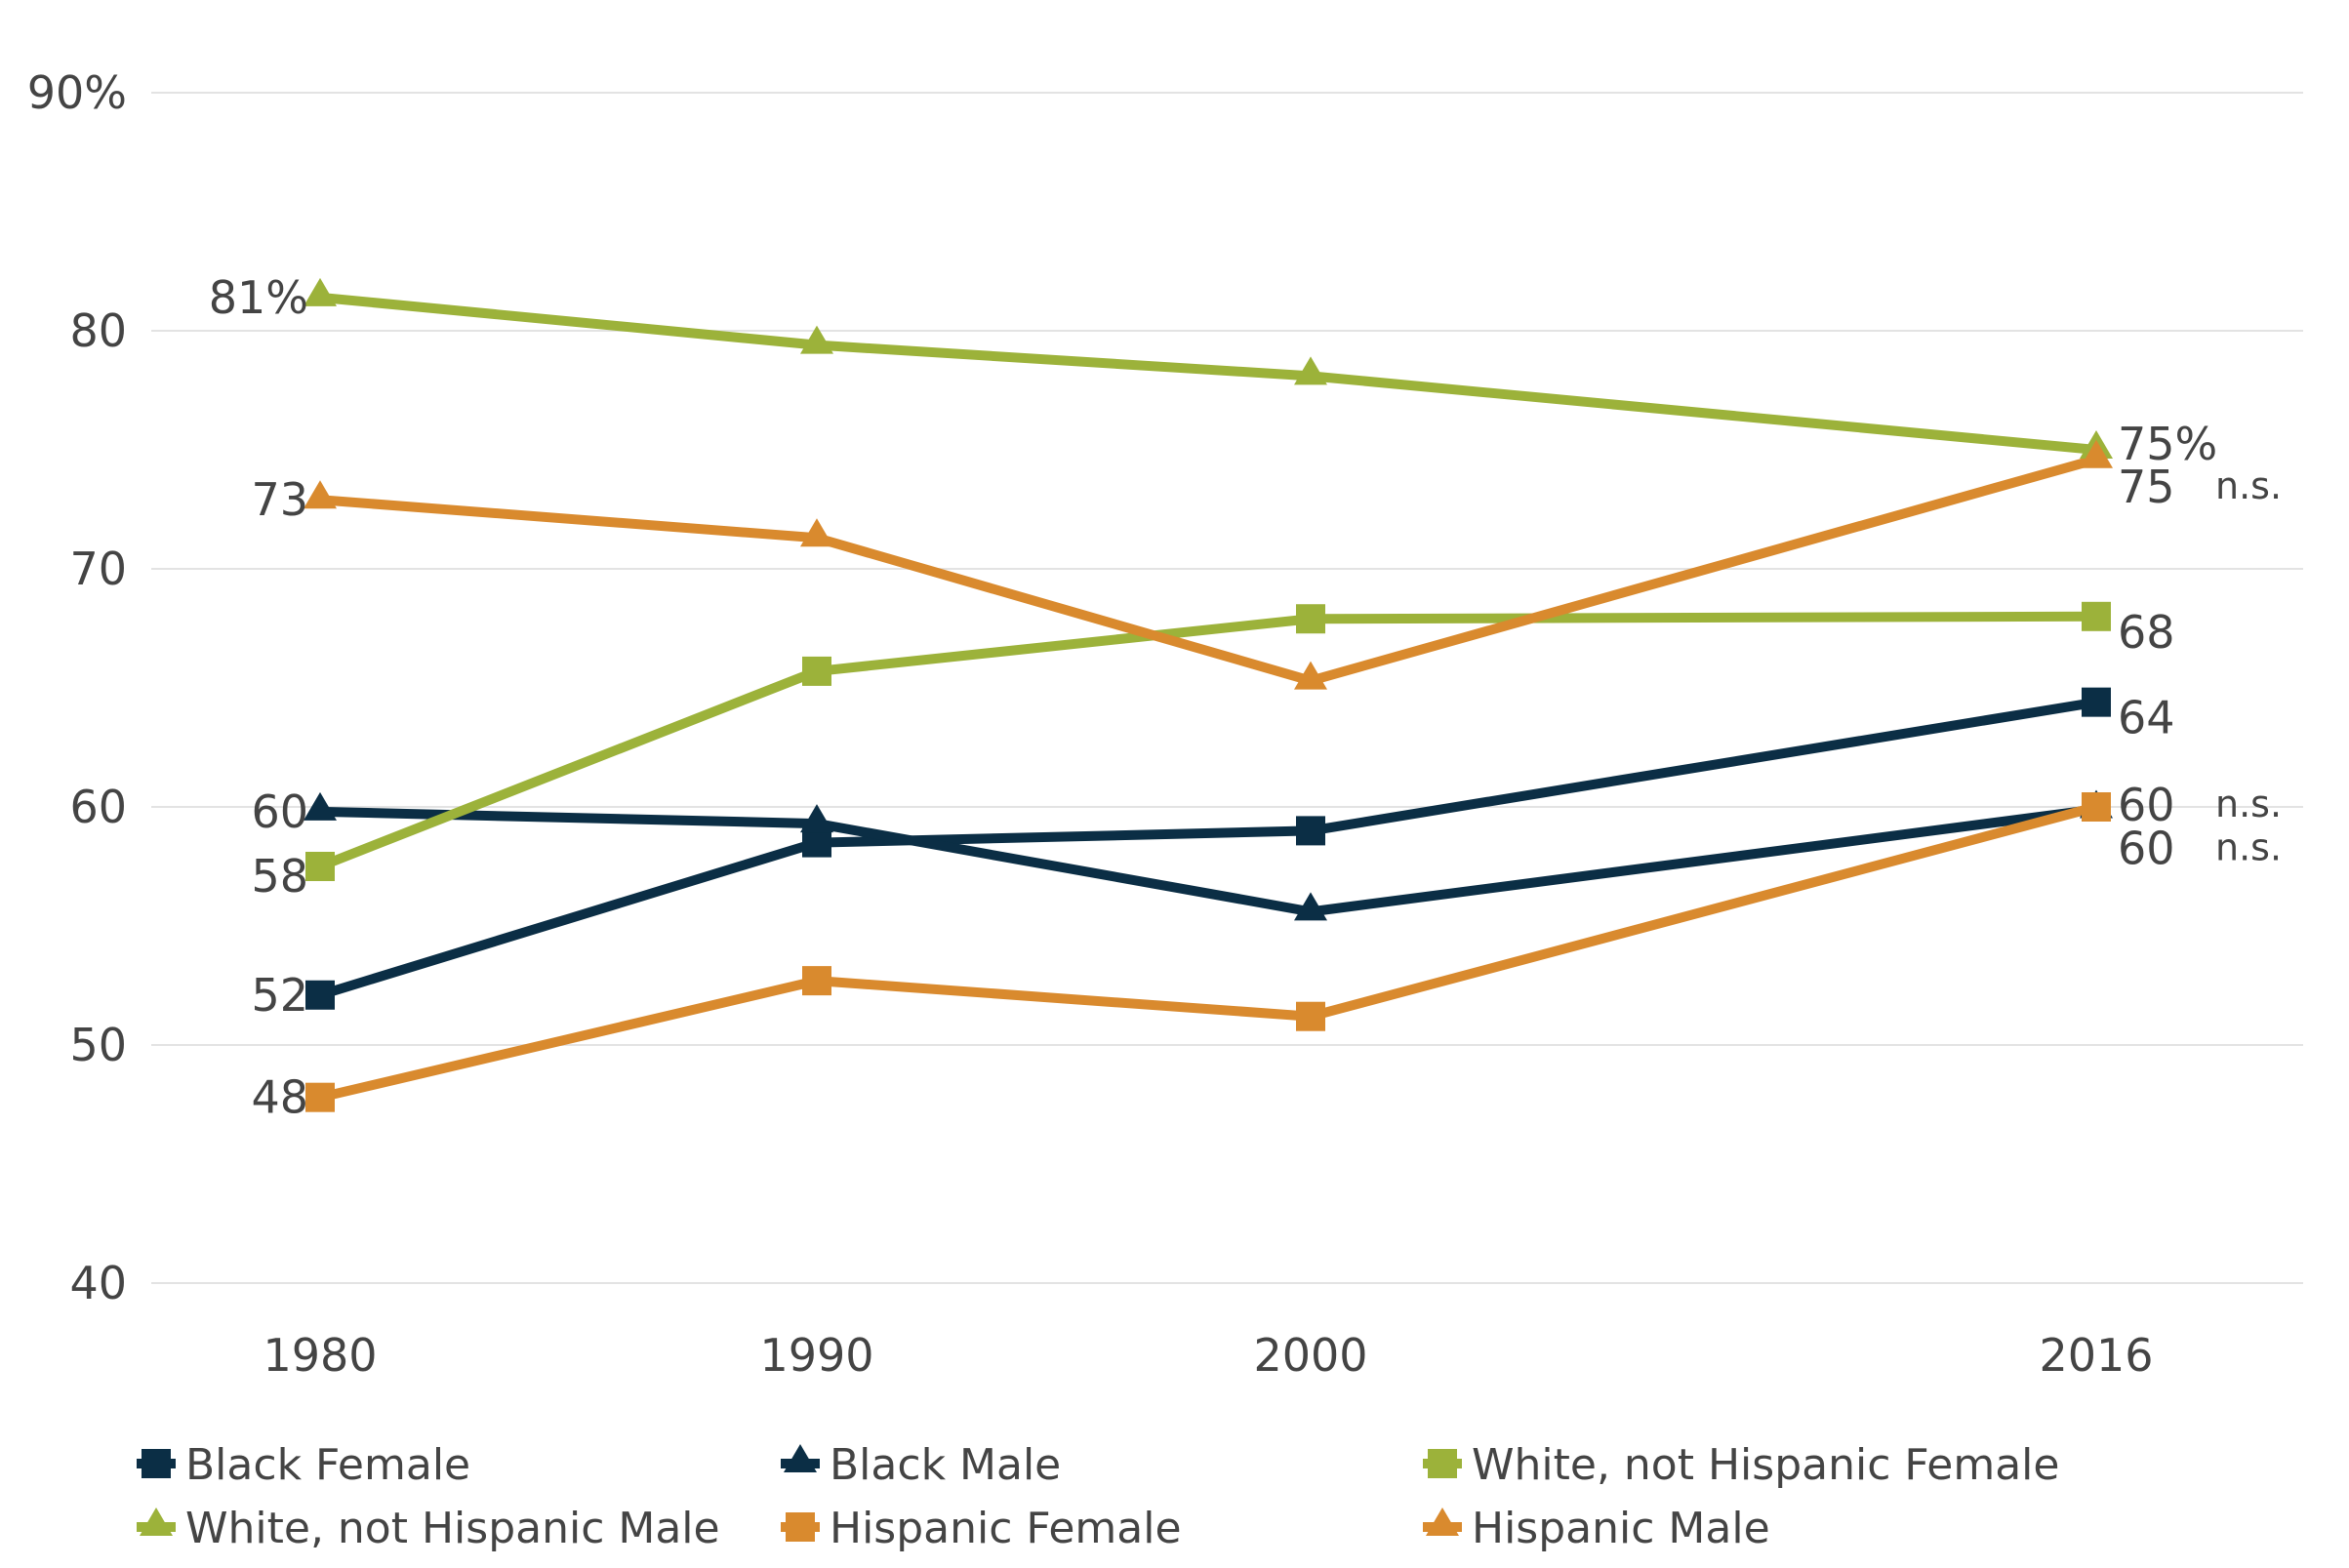 The width and height of the screenshot is (2349, 1568). What do you see at coordinates (1310, 1355) in the screenshot?
I see `x-tick-label: 2000` at bounding box center [1310, 1355].